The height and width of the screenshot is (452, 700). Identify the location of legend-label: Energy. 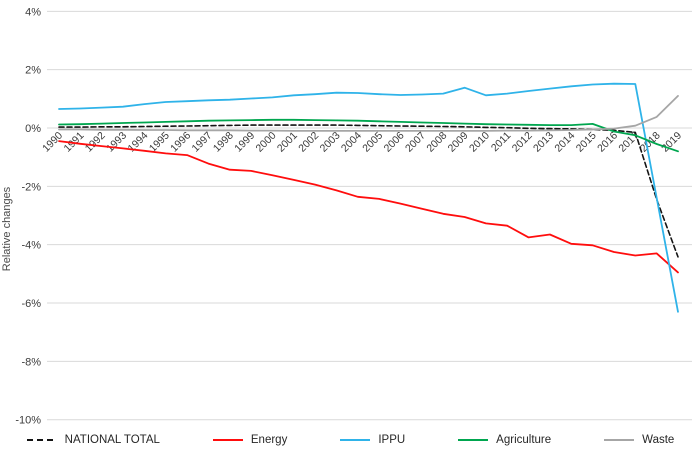
(269, 440).